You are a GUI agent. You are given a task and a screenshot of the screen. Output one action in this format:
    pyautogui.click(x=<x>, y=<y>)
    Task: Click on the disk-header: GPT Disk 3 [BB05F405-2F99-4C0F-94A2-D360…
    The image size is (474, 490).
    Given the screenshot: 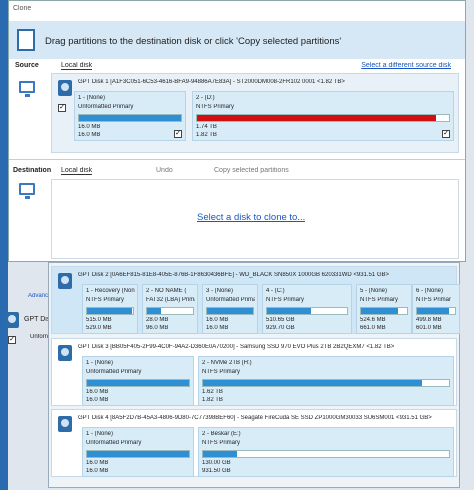 What is the action you would take?
    pyautogui.click(x=236, y=347)
    